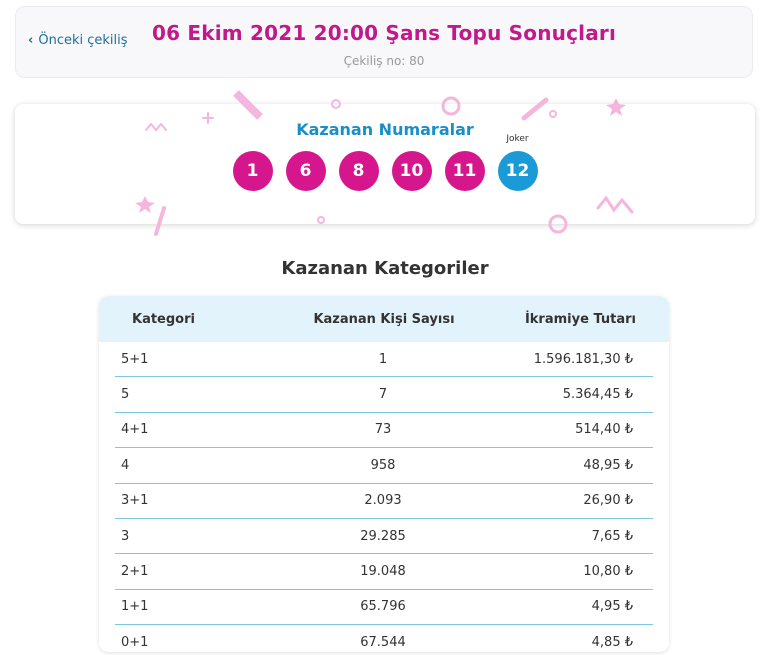 The image size is (770, 655). I want to click on number-ball: 11, so click(464, 171).